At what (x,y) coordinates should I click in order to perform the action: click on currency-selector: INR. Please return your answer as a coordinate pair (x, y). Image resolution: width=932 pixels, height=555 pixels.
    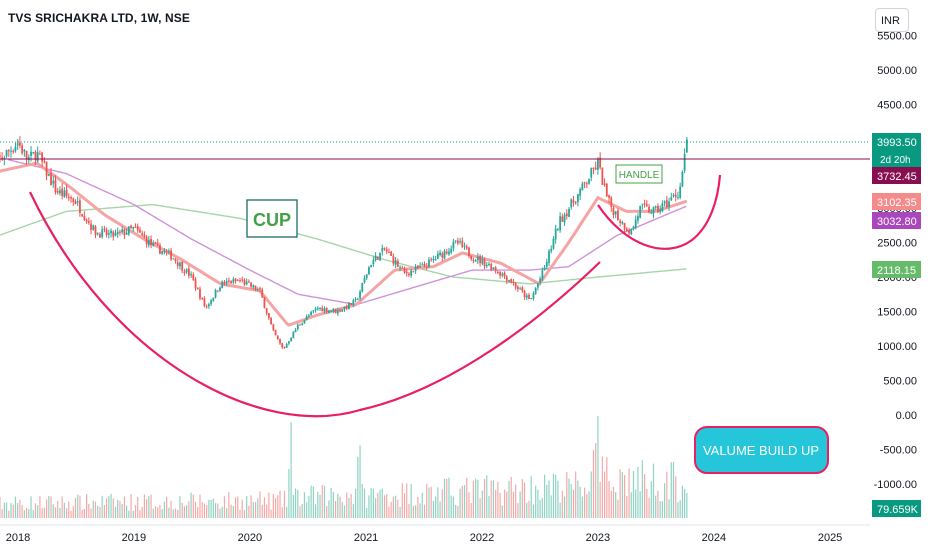
    Looking at the image, I should click on (892, 20).